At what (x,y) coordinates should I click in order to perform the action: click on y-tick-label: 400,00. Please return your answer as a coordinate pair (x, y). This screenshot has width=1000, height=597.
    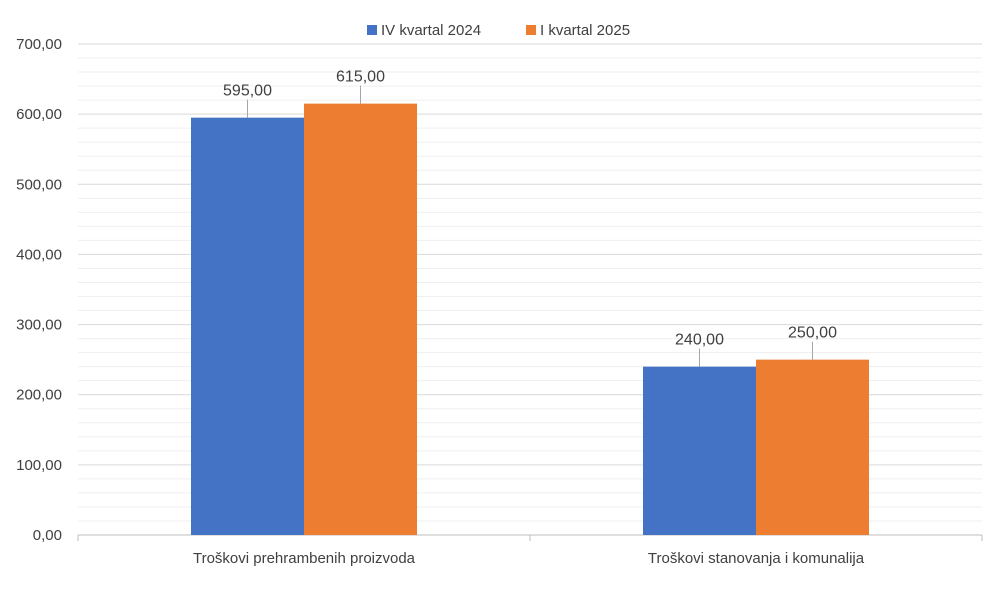
    Looking at the image, I should click on (39, 254).